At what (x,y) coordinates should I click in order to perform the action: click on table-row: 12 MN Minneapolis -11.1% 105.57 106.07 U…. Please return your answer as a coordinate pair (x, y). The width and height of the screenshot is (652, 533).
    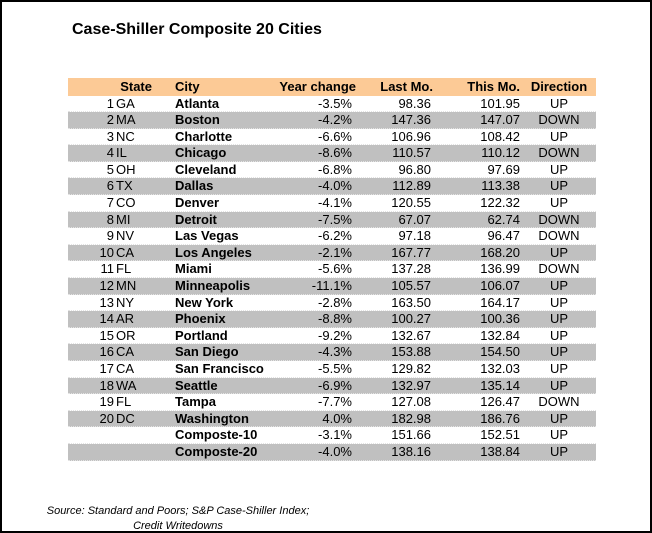
    Looking at the image, I should click on (332, 286).